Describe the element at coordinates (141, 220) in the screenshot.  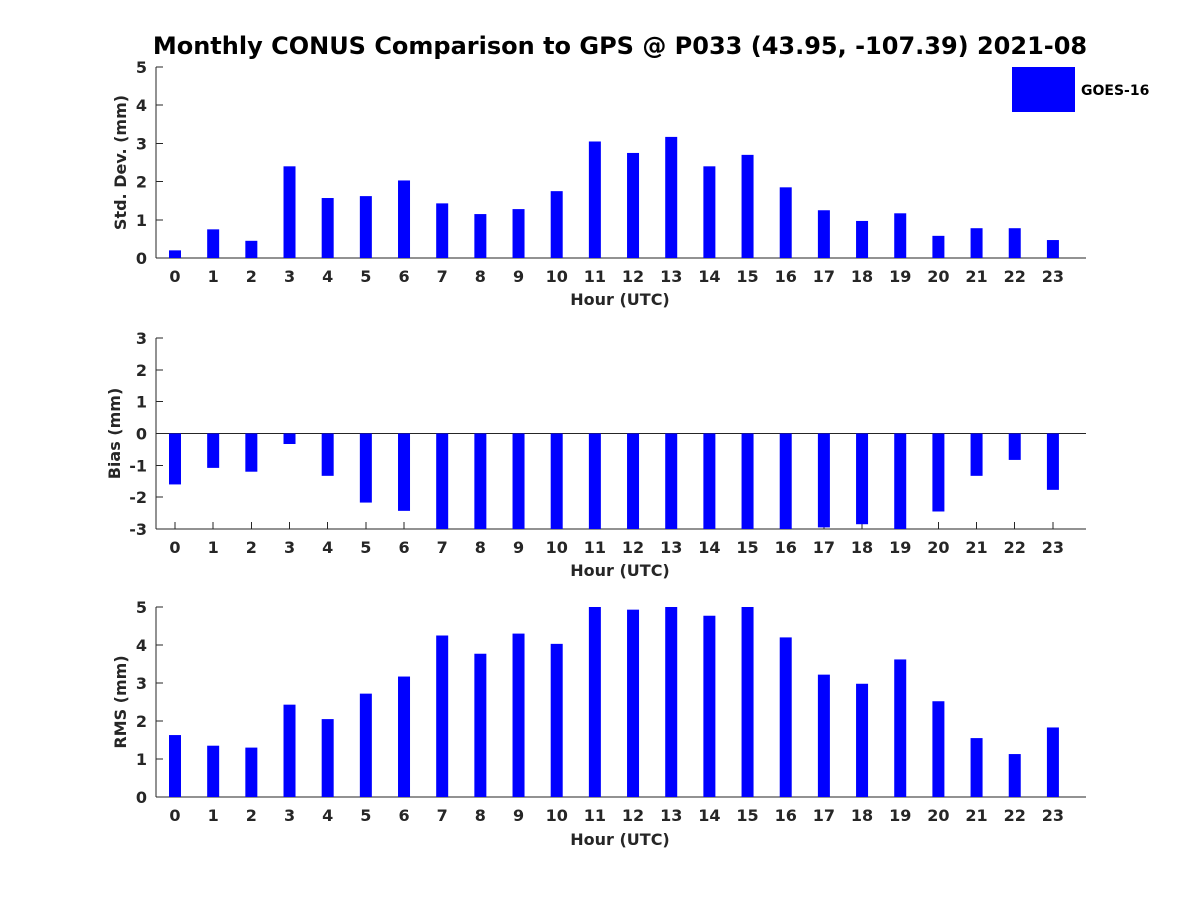
I see `std-dev-ytick-label: 1` at that location.